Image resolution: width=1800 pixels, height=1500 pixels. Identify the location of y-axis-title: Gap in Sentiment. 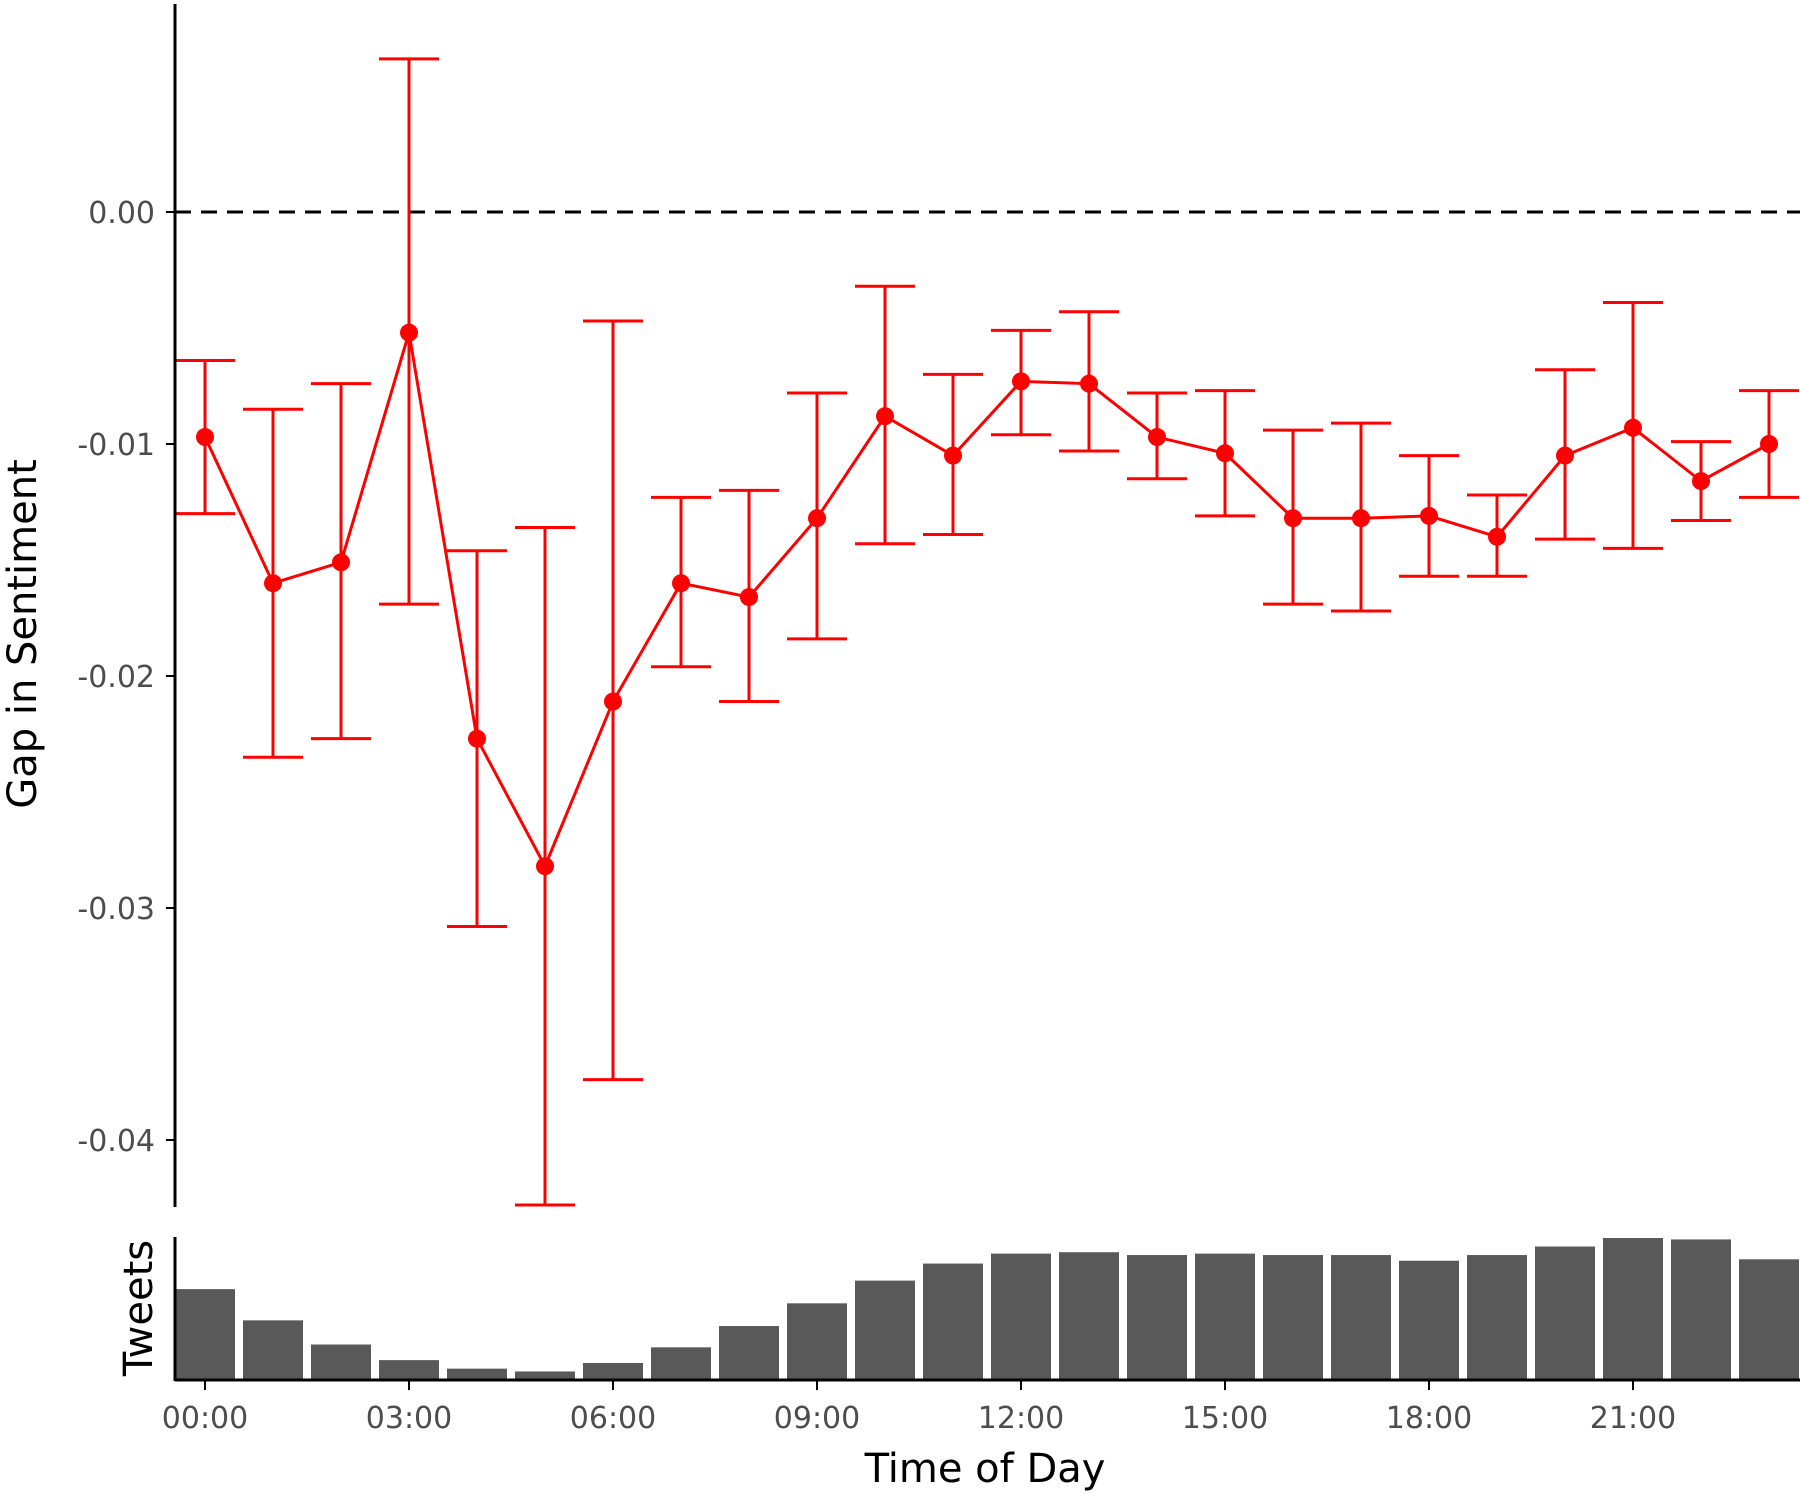
(23, 634).